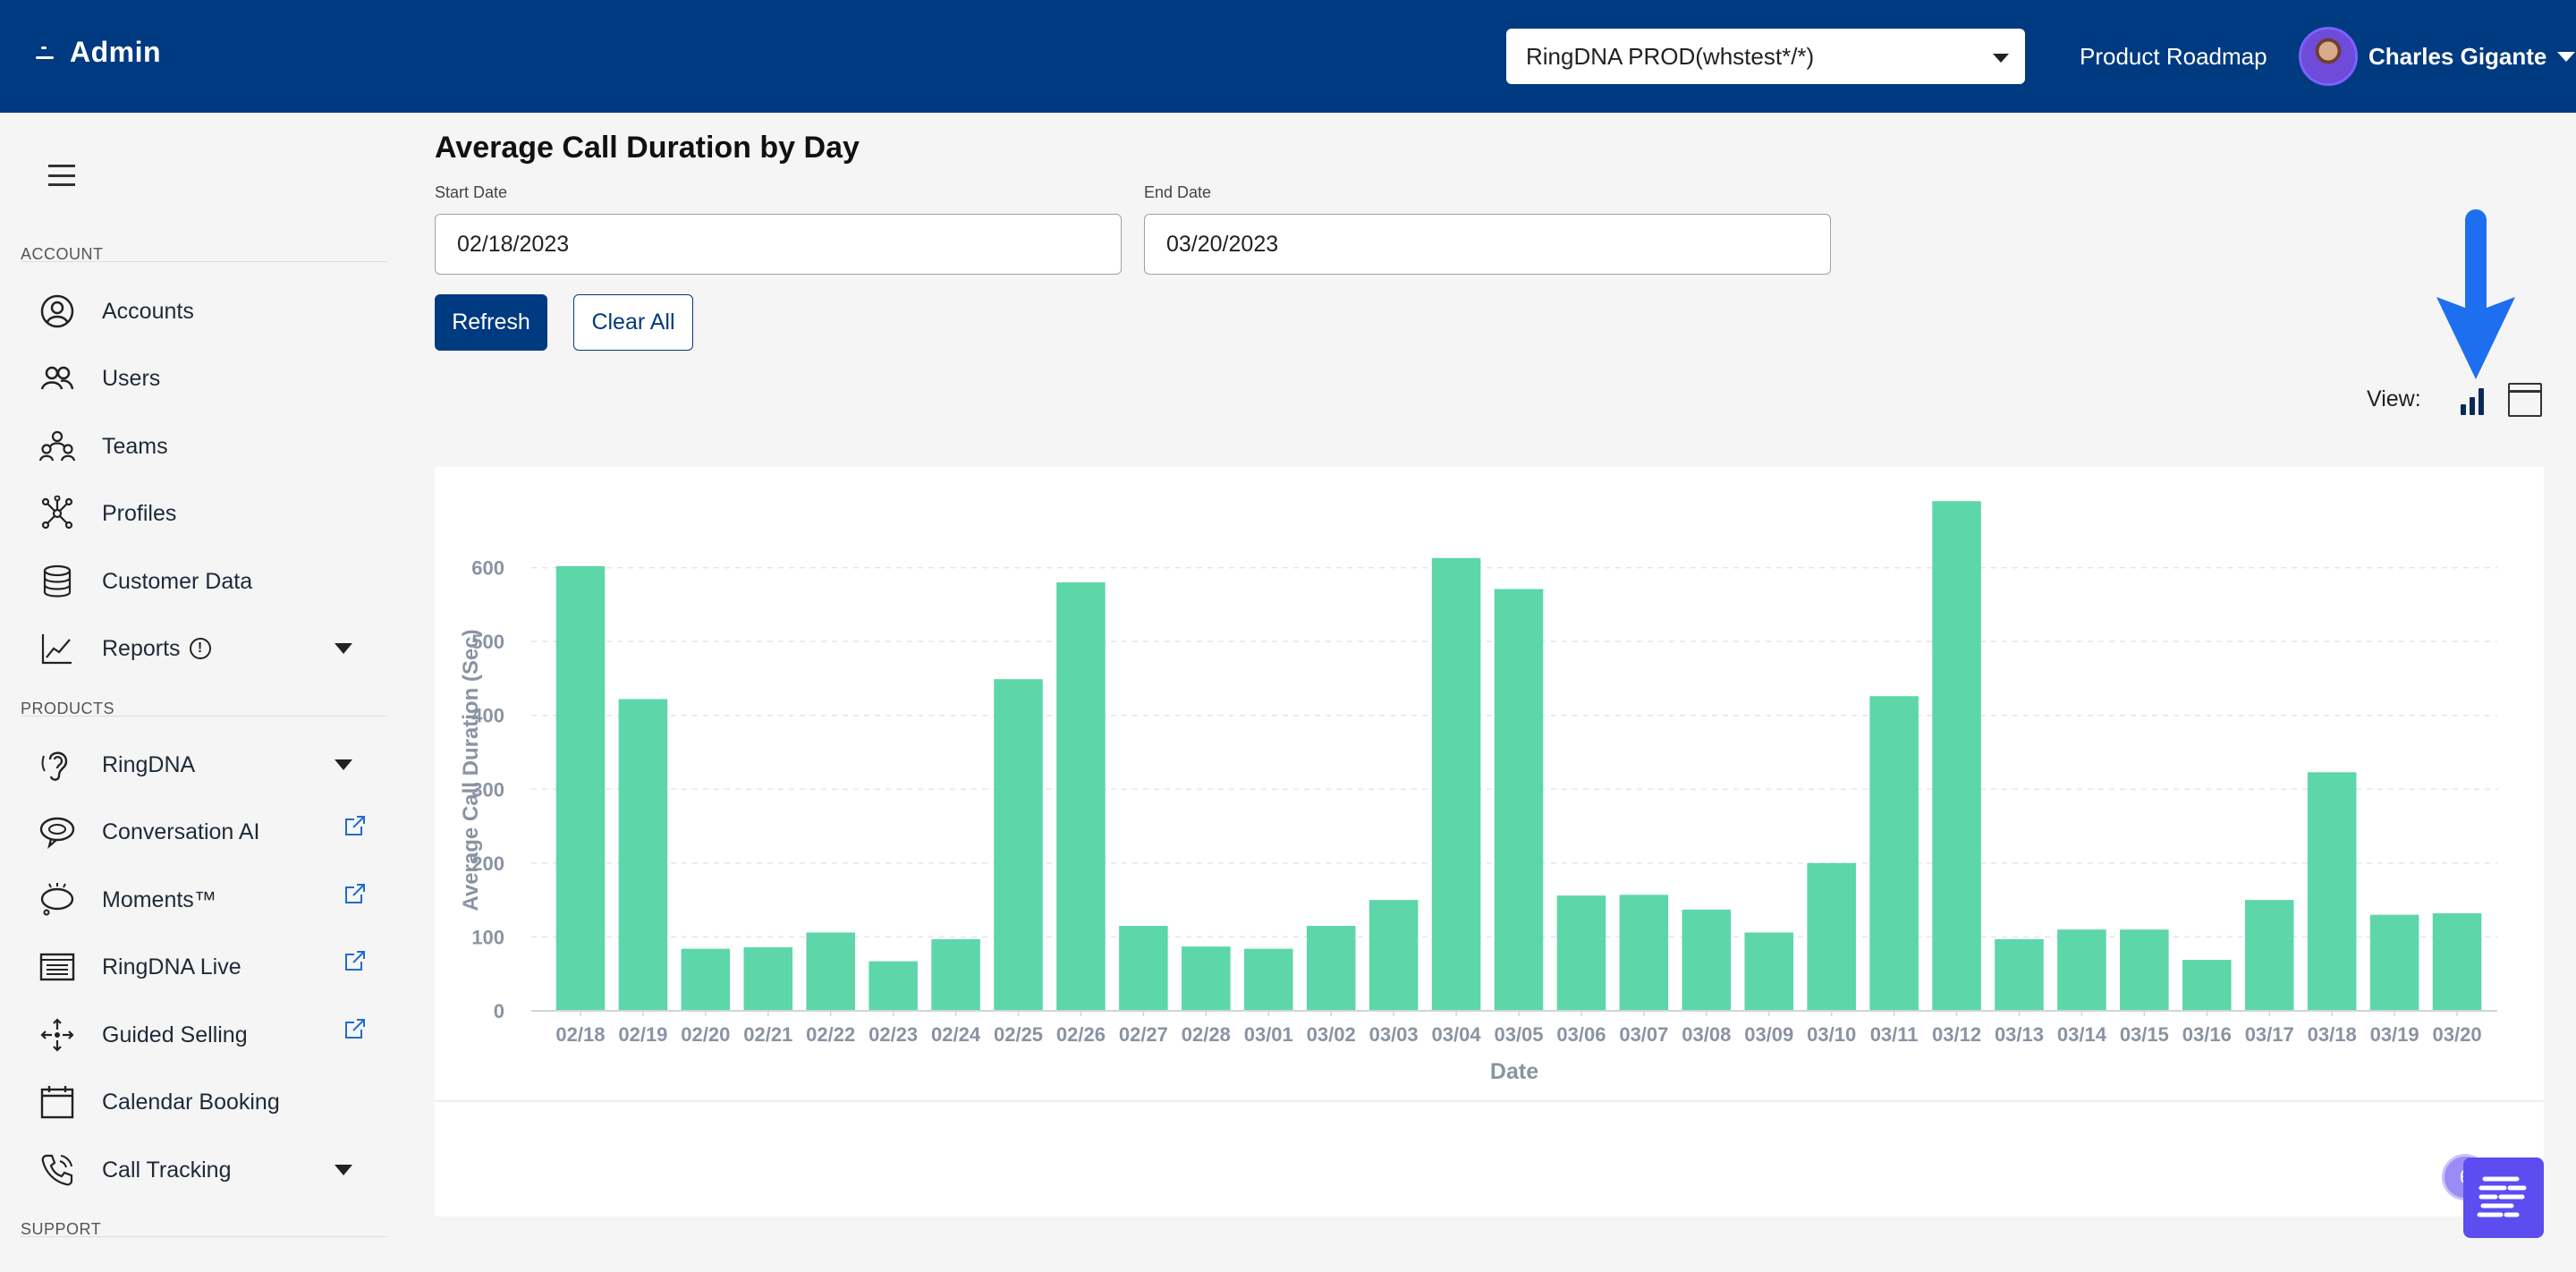 The width and height of the screenshot is (2576, 1272). What do you see at coordinates (2525, 400) in the screenshot?
I see `table-view-icon` at bounding box center [2525, 400].